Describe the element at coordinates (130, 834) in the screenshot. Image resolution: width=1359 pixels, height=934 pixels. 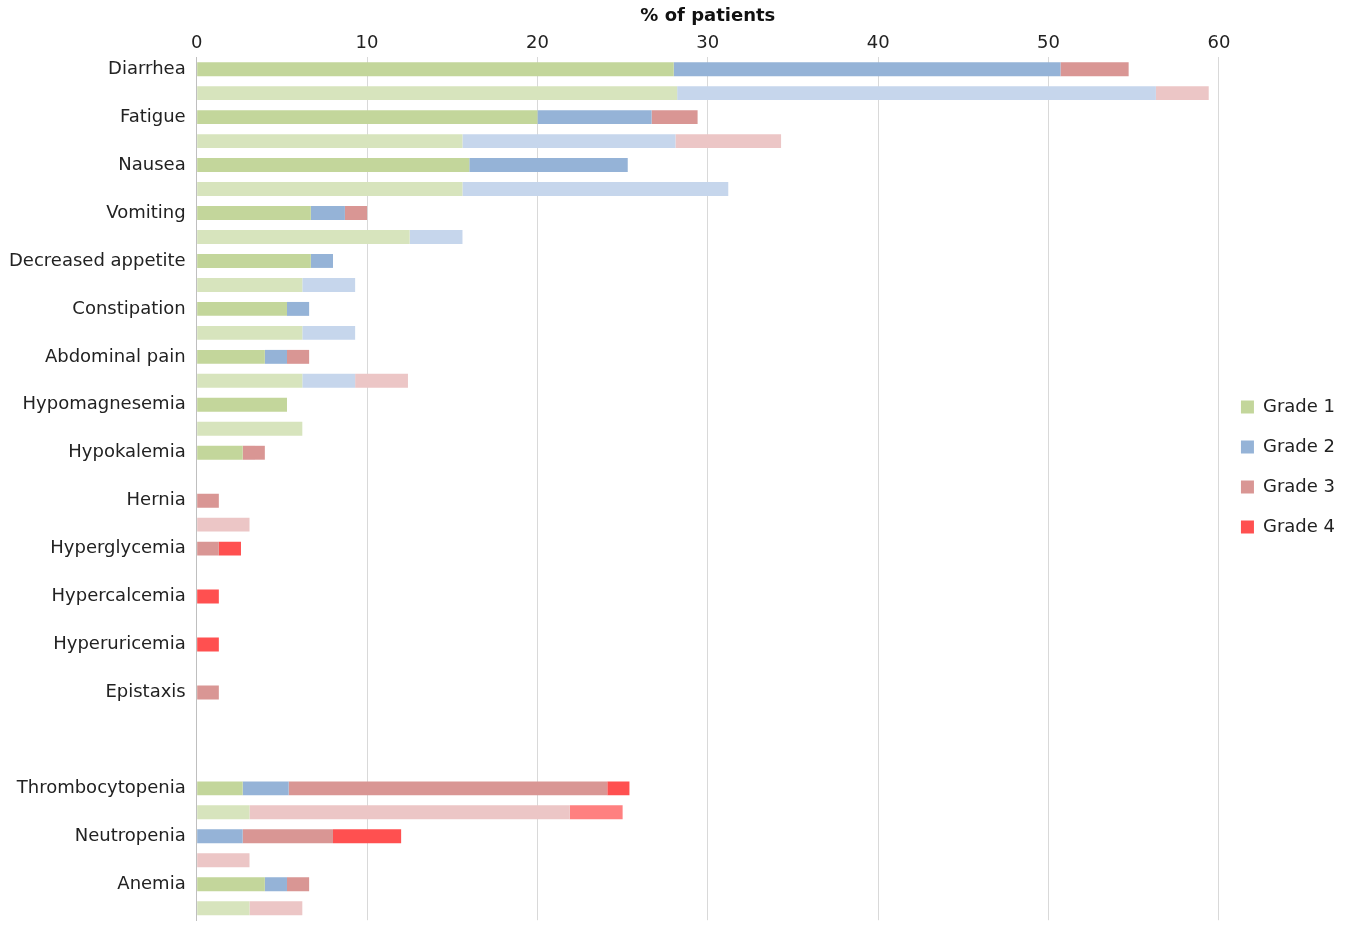
I see `y-tick-label: Neutropenia` at that location.